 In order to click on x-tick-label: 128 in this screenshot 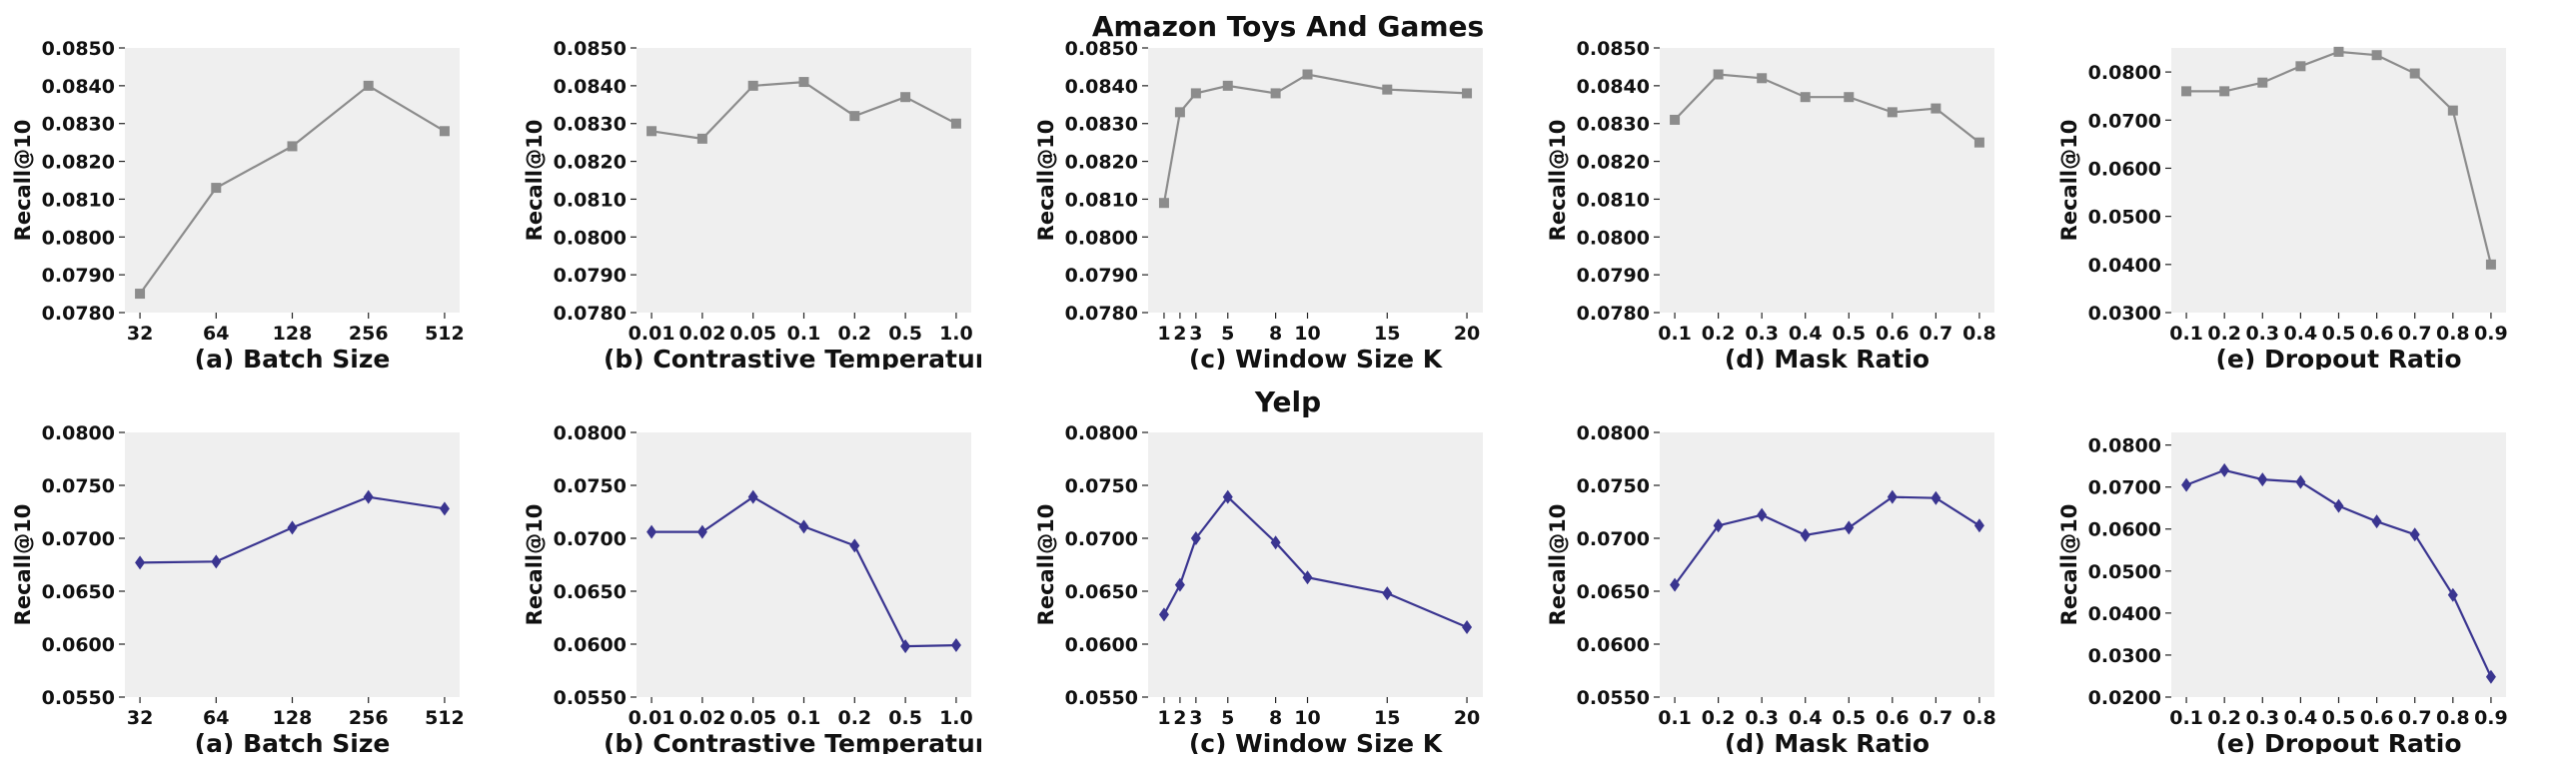, I will do `click(293, 718)`.